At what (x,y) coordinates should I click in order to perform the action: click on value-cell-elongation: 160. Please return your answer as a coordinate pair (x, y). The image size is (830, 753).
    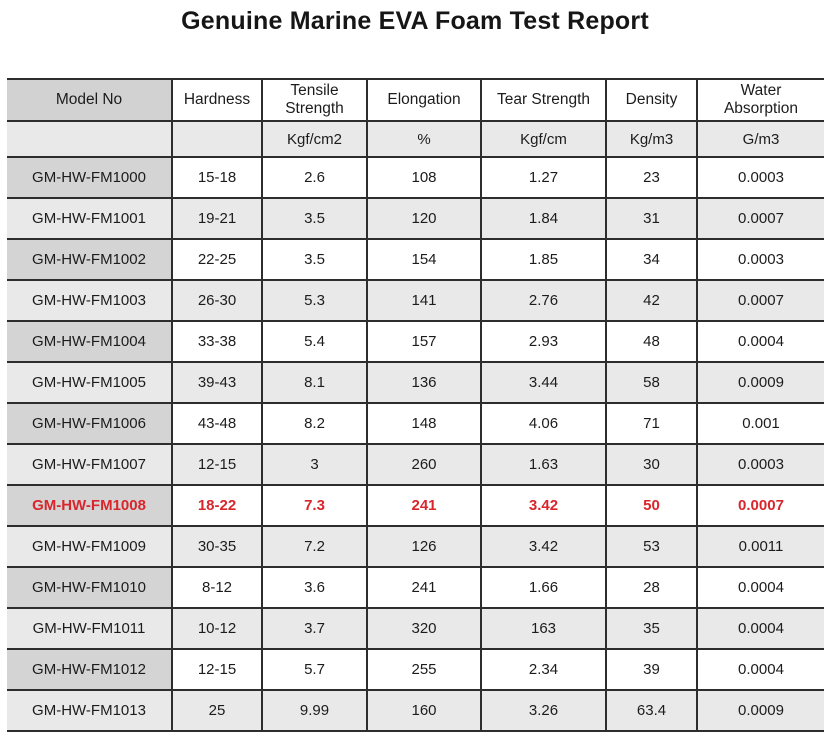
    Looking at the image, I should click on (424, 710).